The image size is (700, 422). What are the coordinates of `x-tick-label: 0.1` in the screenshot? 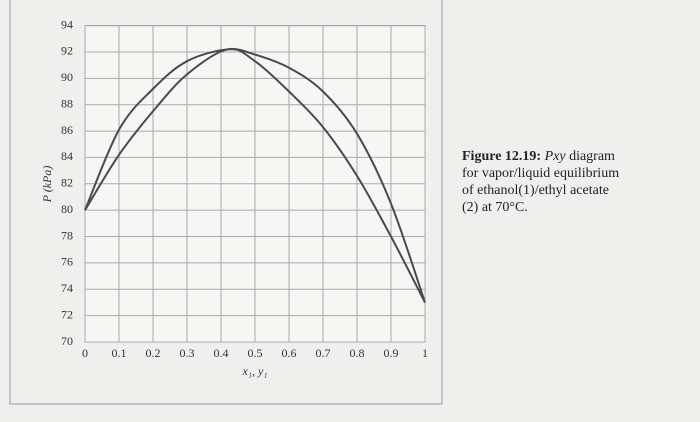 It's located at (119, 353).